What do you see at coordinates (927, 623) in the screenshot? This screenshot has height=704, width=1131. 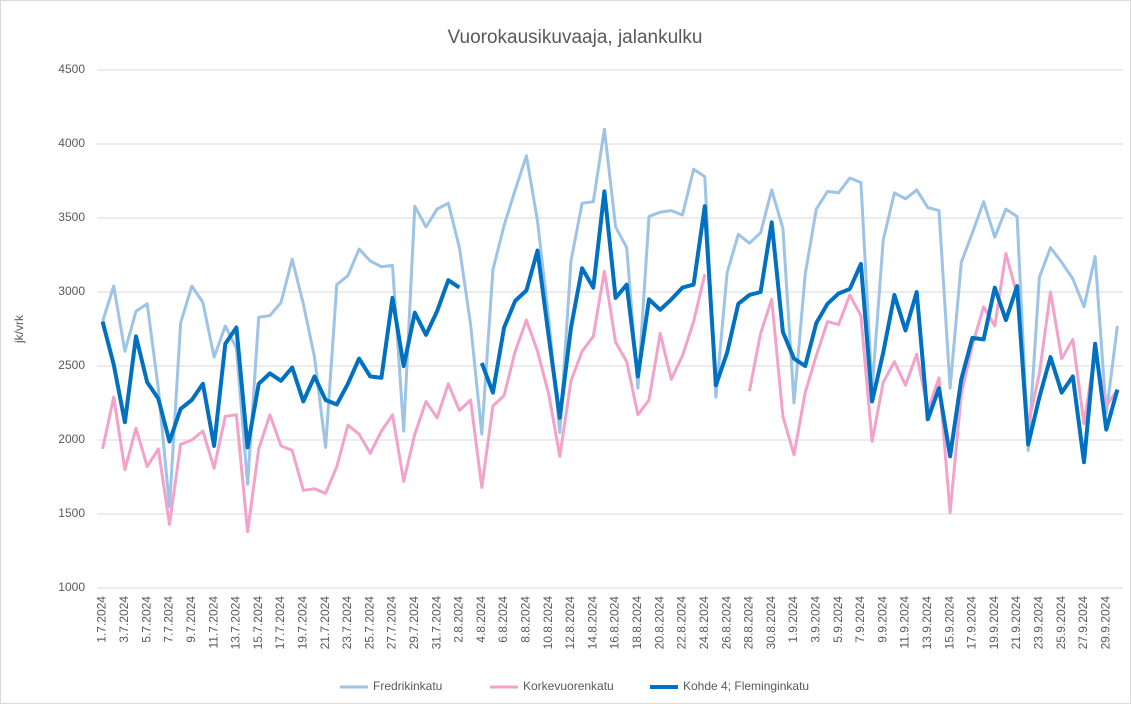 I see `x-tick-label: 13.9.2024` at bounding box center [927, 623].